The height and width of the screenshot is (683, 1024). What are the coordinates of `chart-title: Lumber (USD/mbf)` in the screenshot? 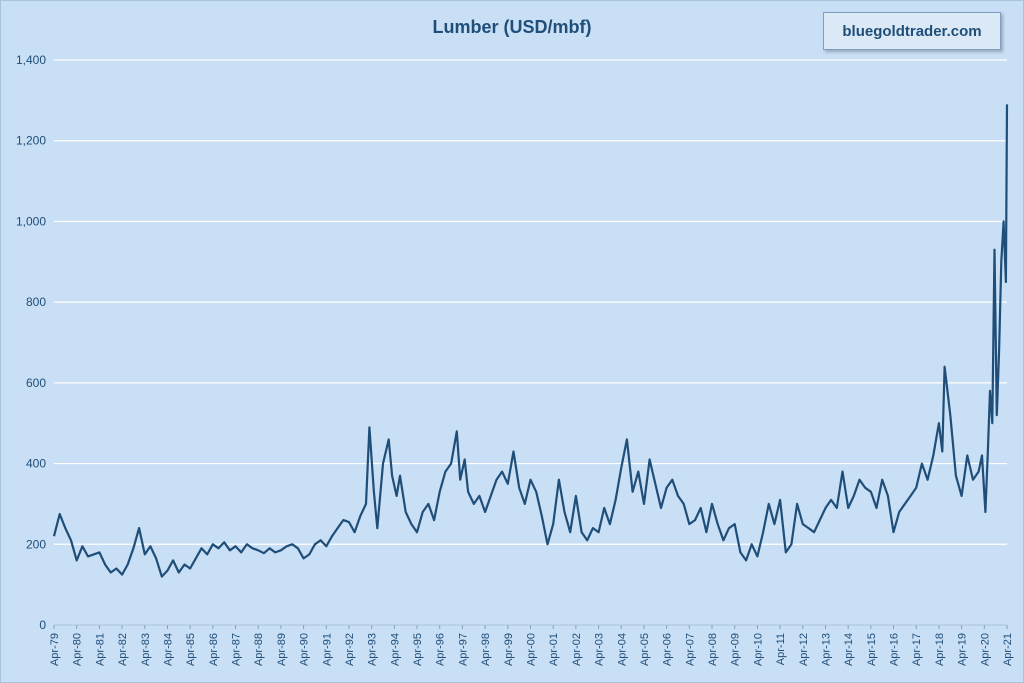 It's located at (512, 27).